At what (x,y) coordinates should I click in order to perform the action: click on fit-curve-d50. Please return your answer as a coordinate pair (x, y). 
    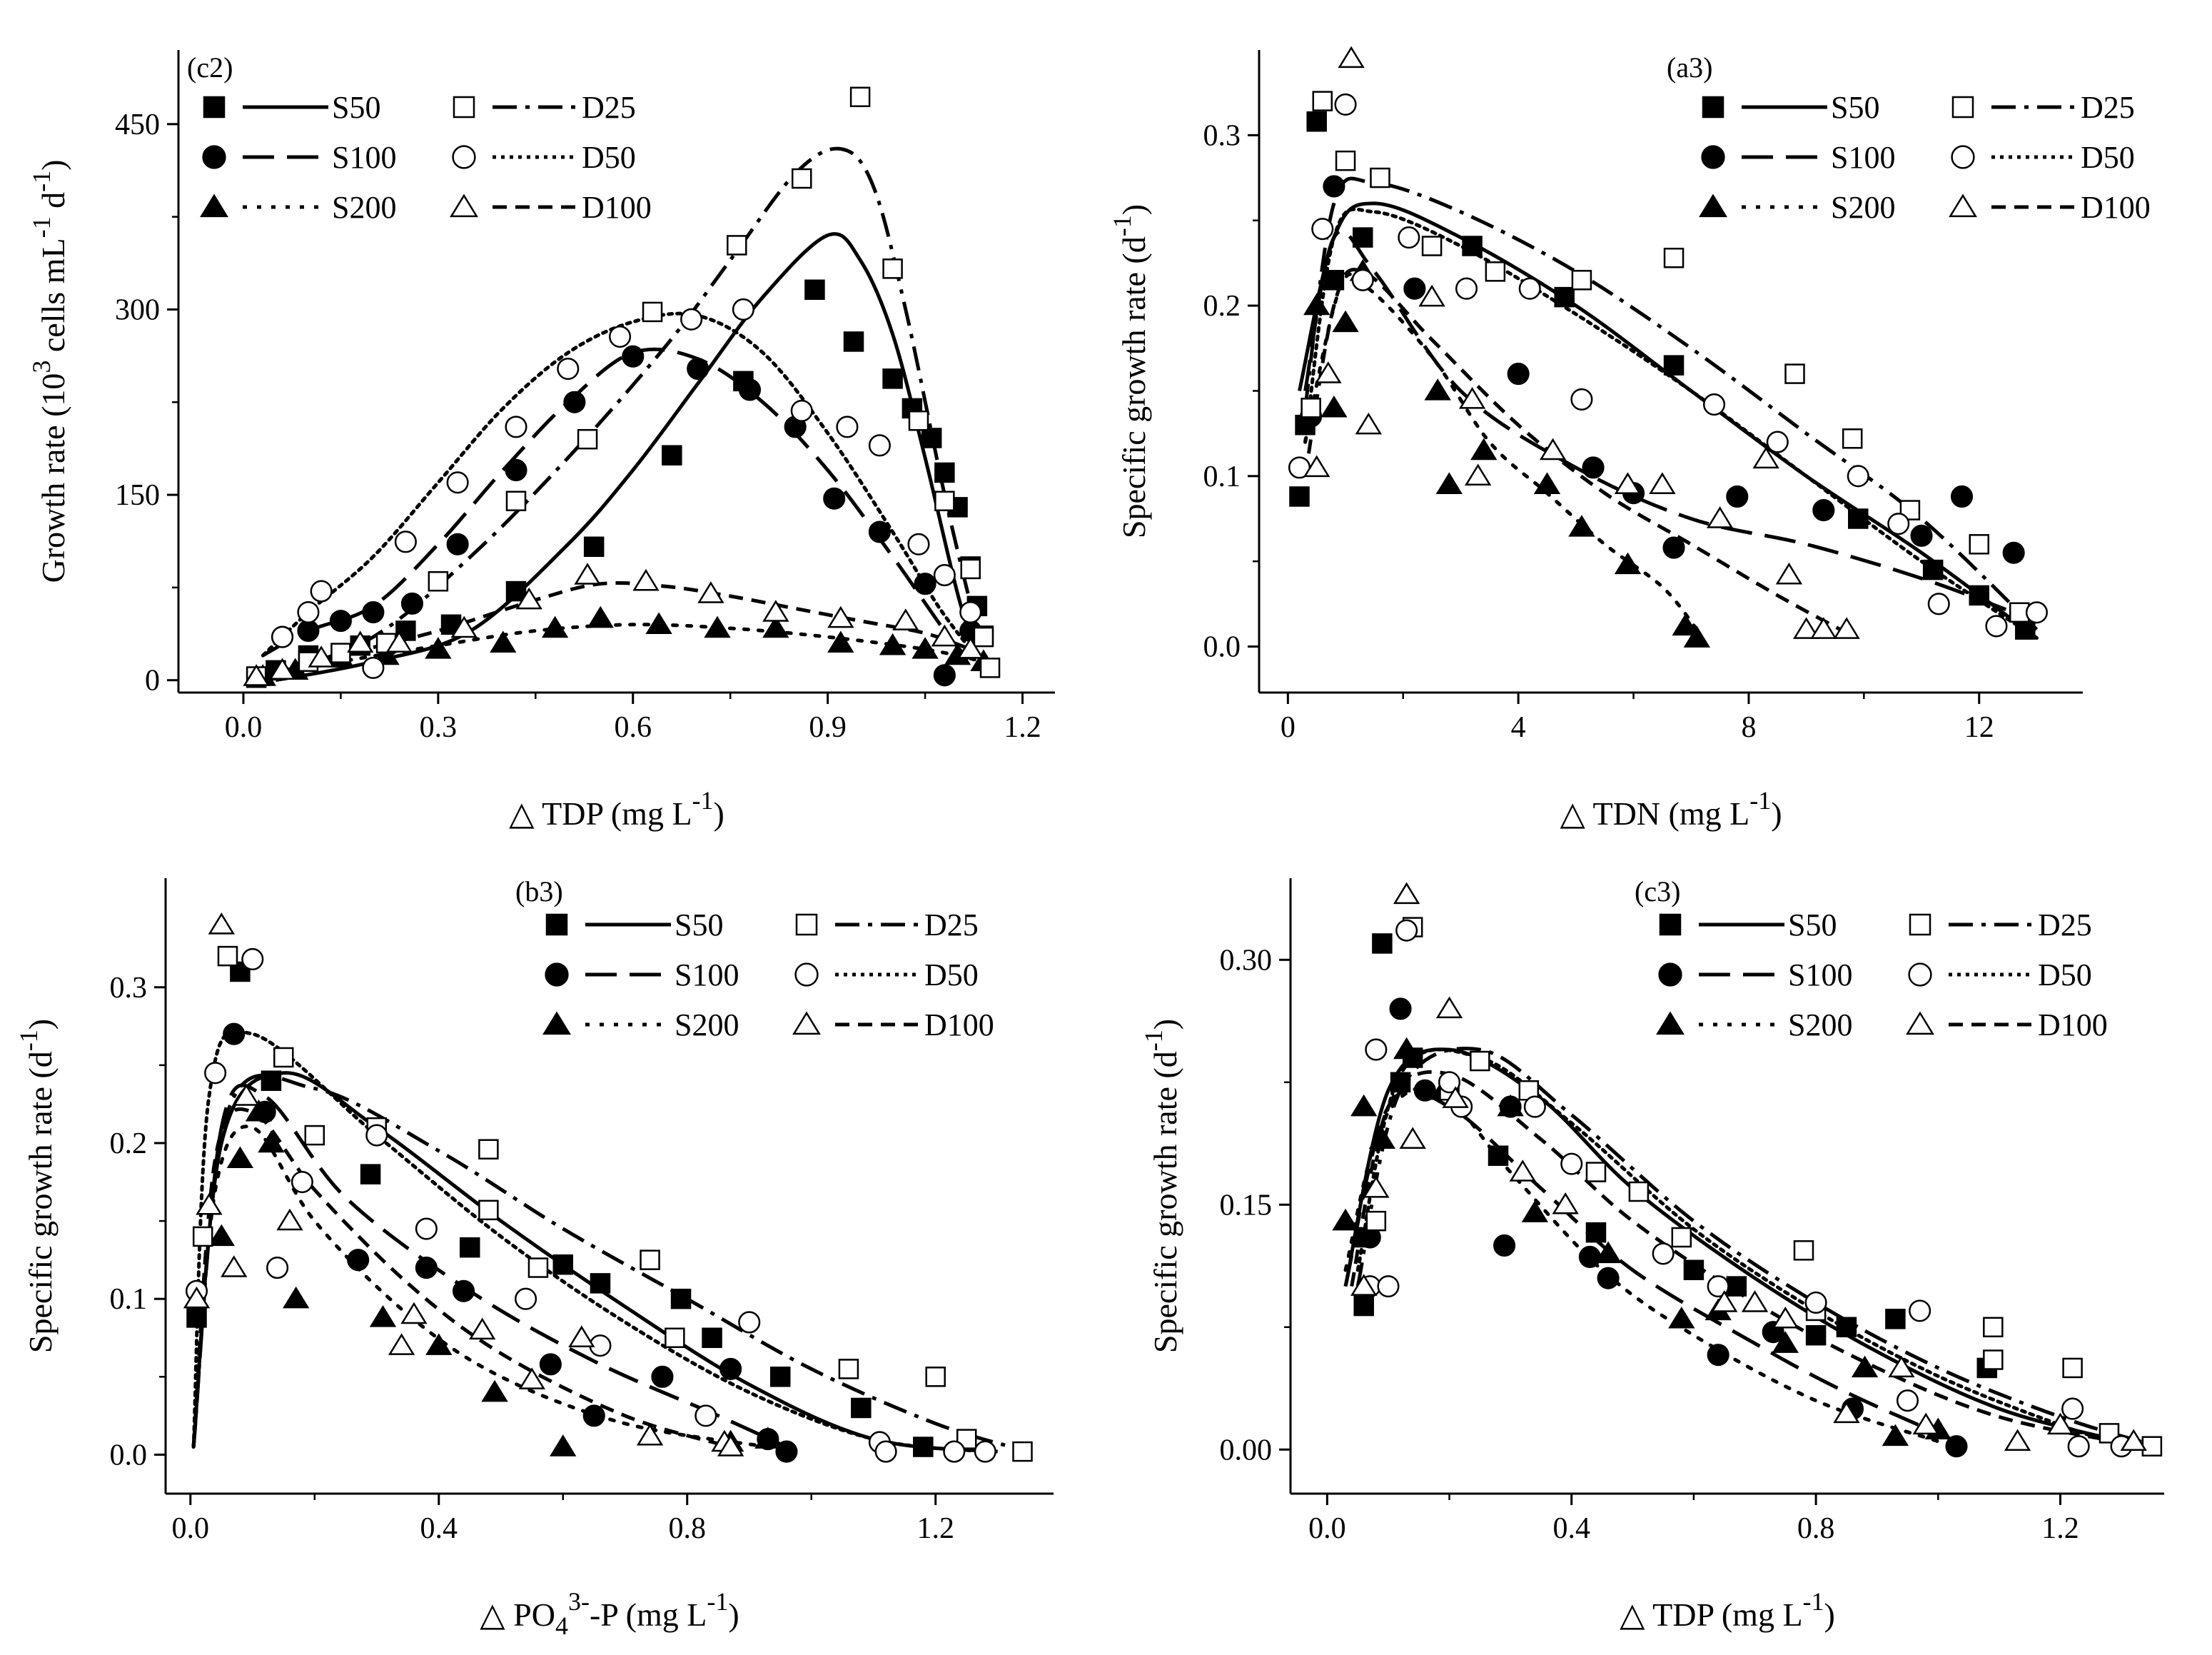
    Looking at the image, I should click on (589, 1241).